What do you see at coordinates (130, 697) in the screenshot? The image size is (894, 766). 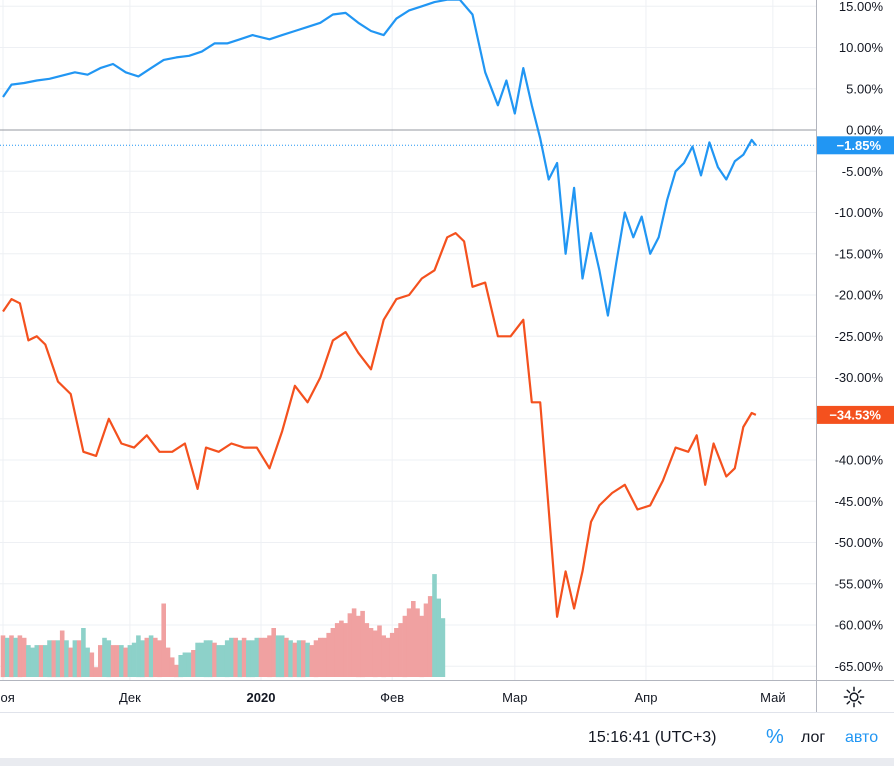 I see `x-tick-label: Дек` at bounding box center [130, 697].